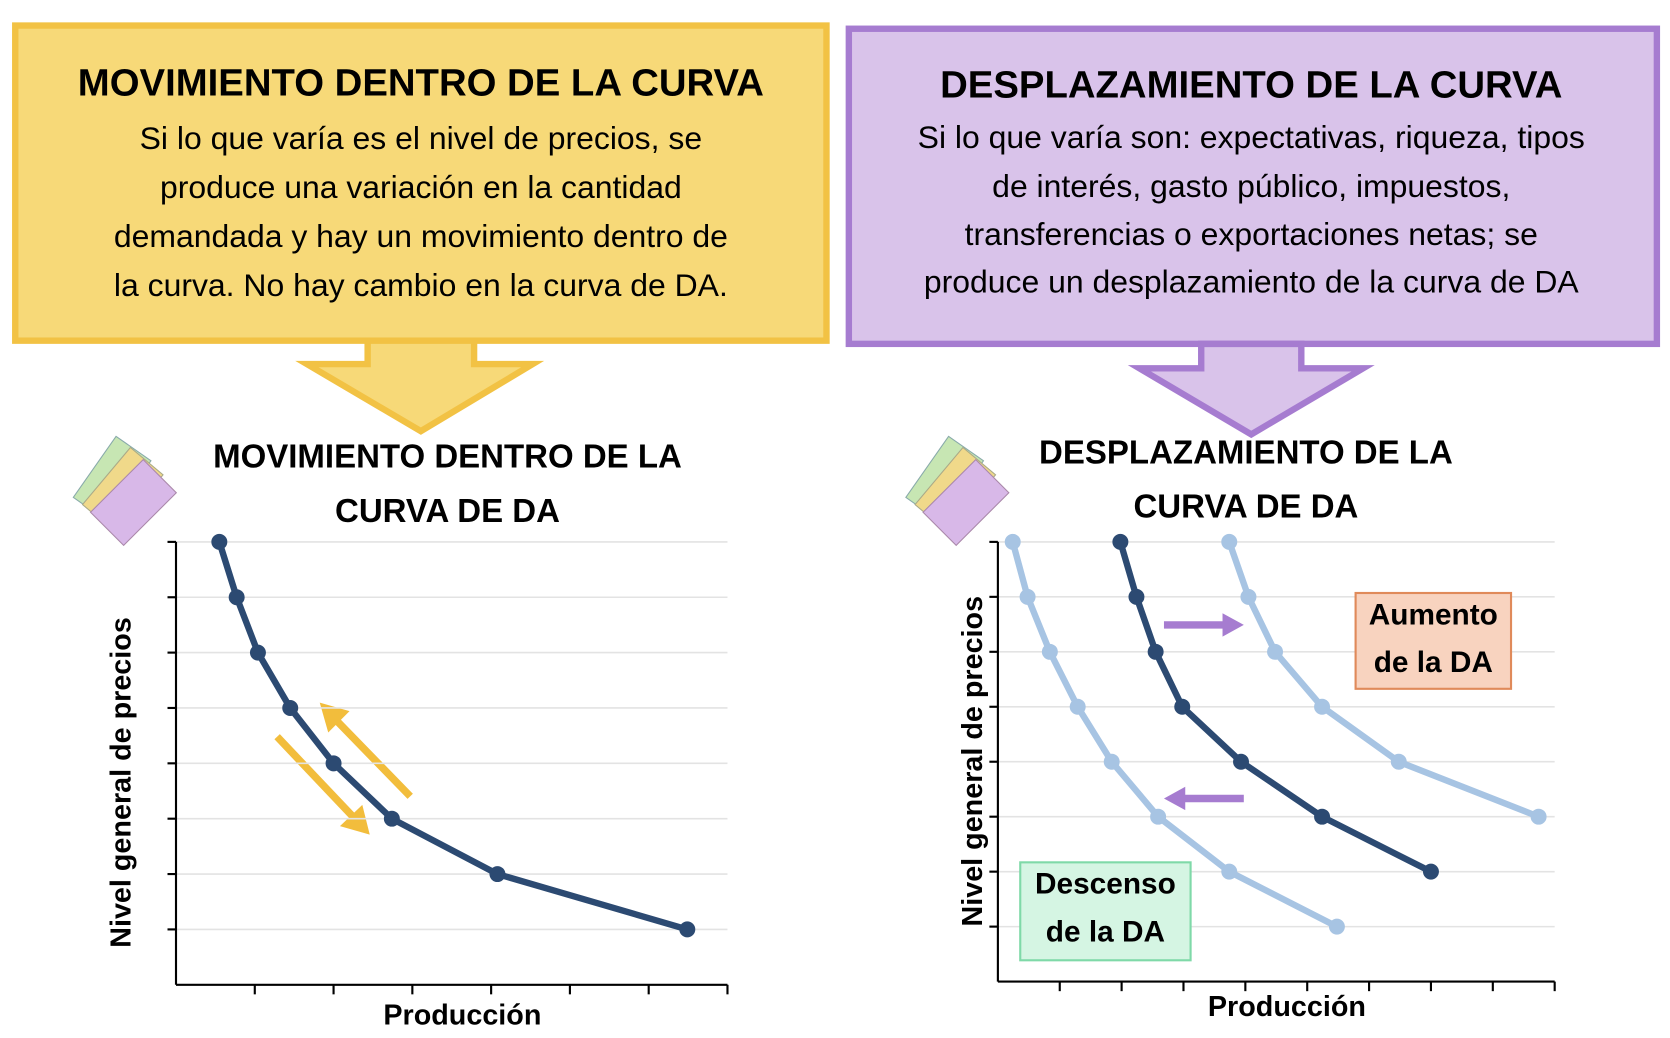 This screenshot has height=1038, width=1670. I want to click on annotation: Aumento, so click(1433, 614).